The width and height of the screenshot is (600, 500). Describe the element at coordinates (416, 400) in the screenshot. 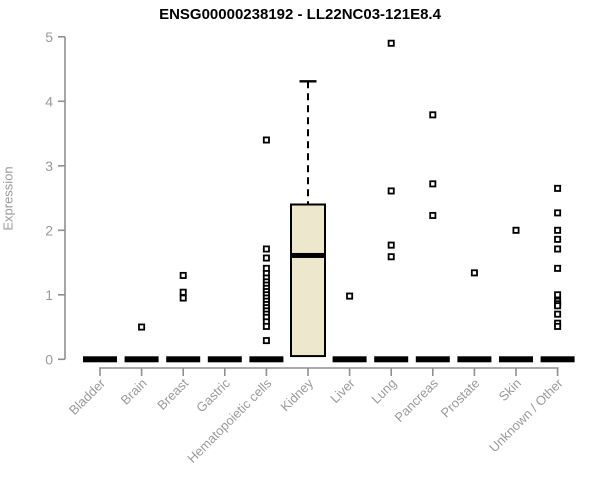

I see `x-tick-label: Pancreas` at that location.